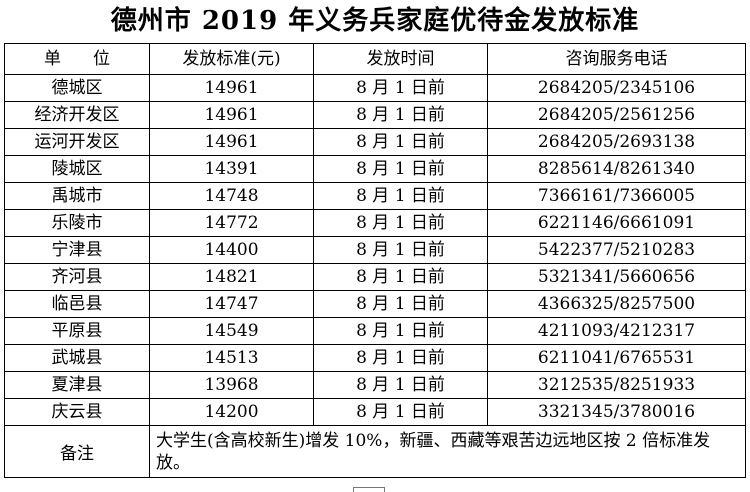 This screenshot has height=492, width=750. I want to click on table-row: 宁津县 14400 8 月 1 日前 5422377/5210283, so click(375, 250).